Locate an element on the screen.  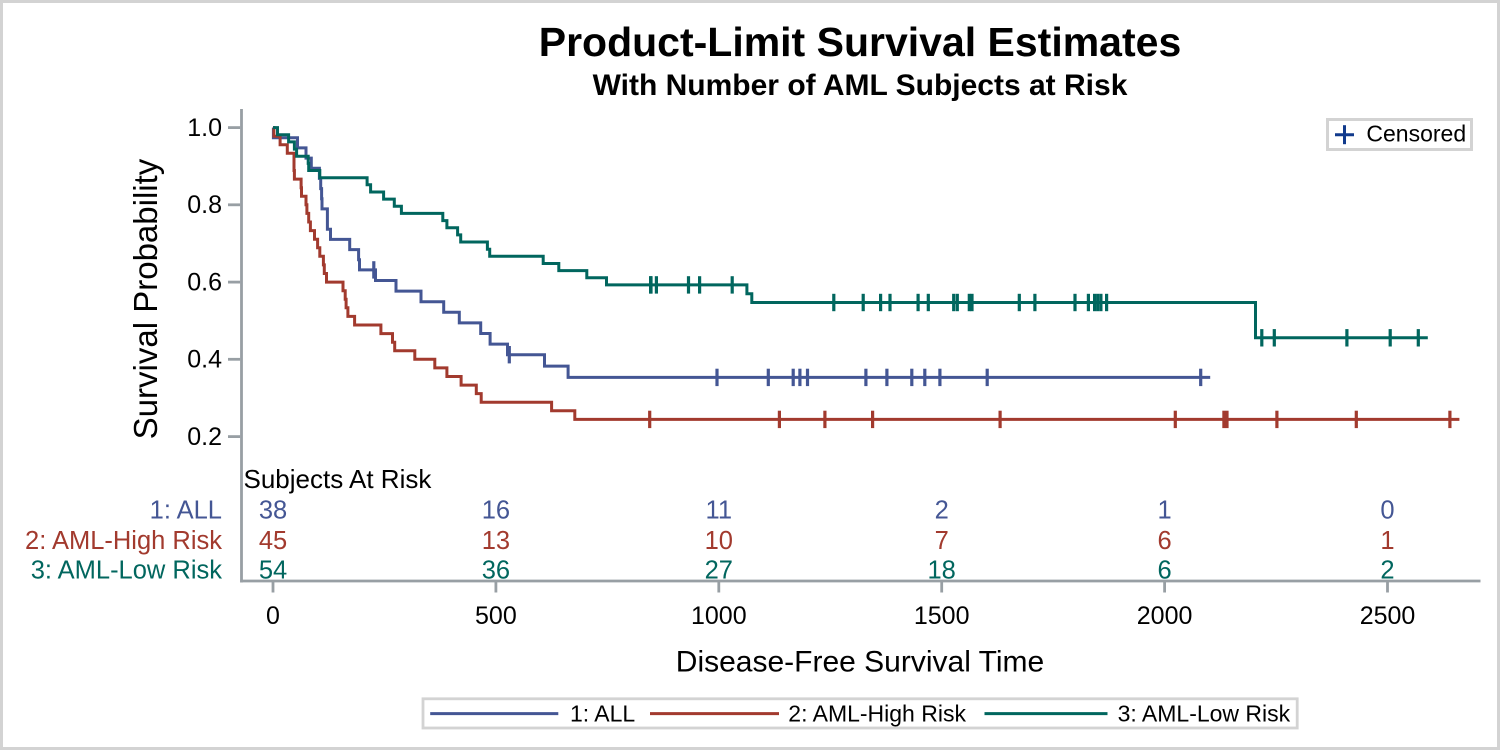
svg-text:With Number of AML Subjects at: With Number of AML Subjects at Risk is located at coordinates (860, 85).